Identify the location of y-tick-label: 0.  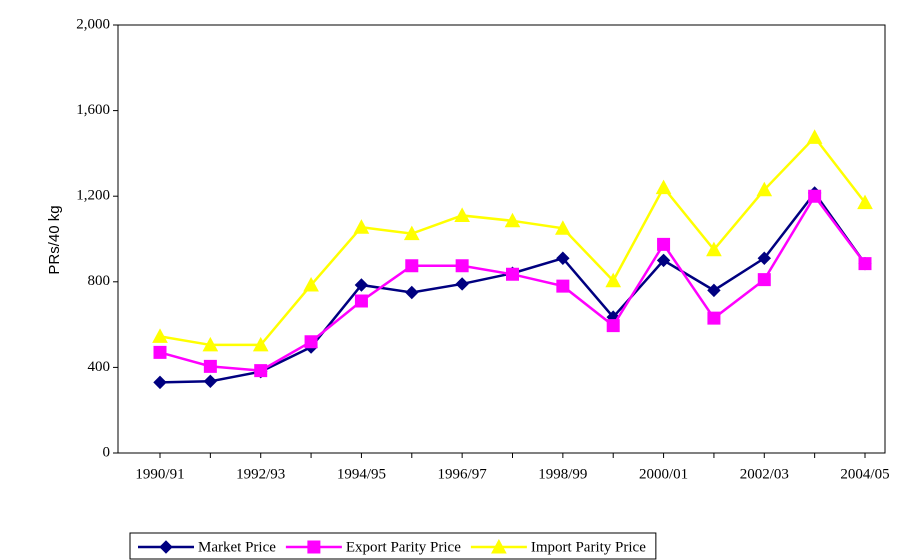
(107, 452).